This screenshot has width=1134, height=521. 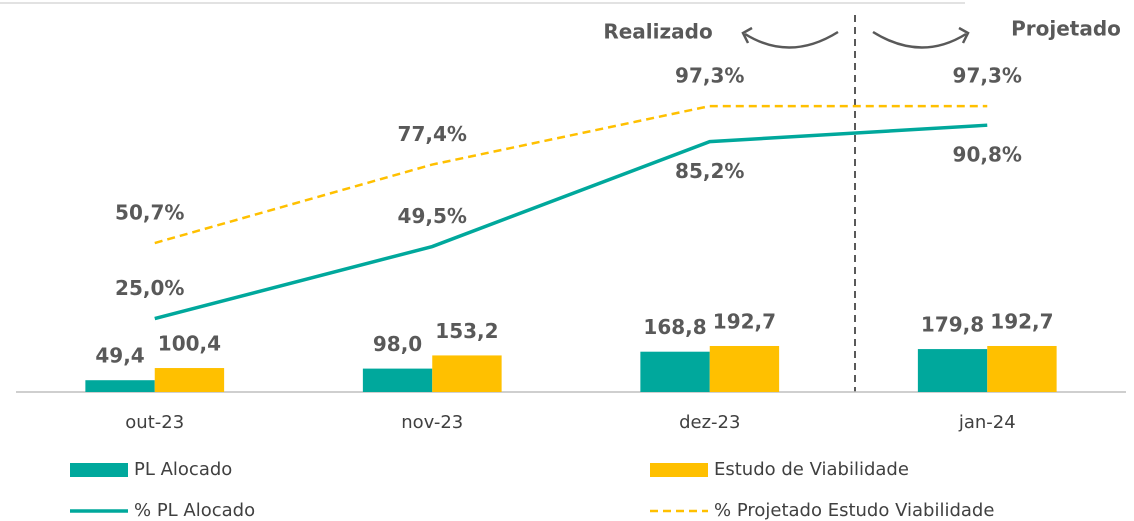 I want to click on annotation: Projetado, so click(x=1066, y=29).